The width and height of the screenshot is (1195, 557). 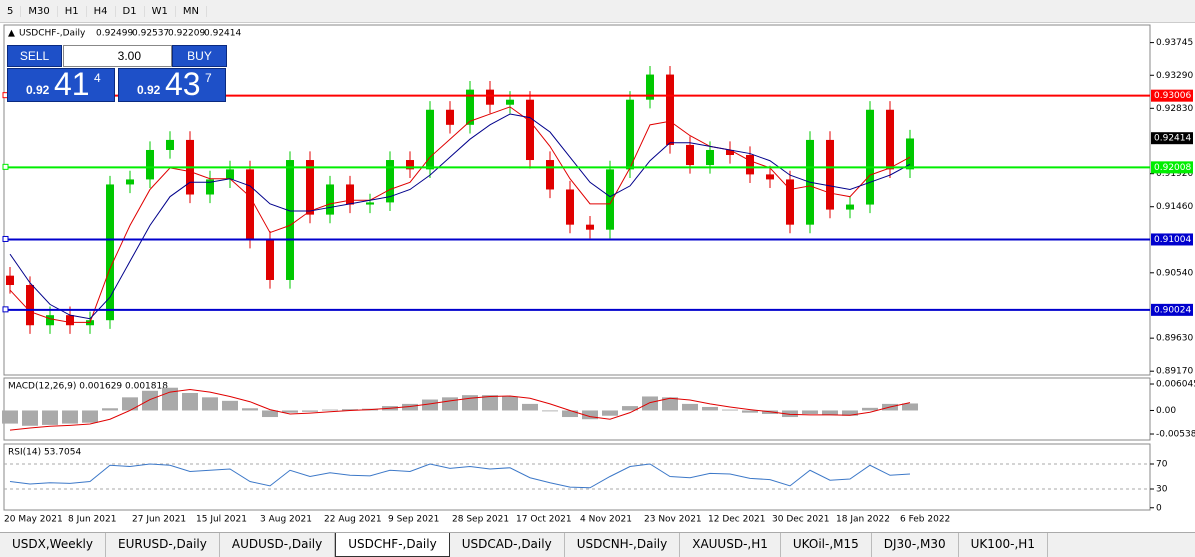 I want to click on x-tick-label: 28 Sep 2021, so click(x=480, y=520).